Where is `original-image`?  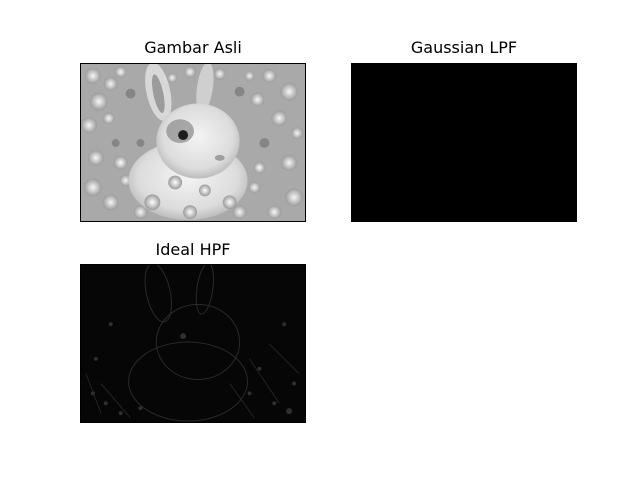 original-image is located at coordinates (193, 142).